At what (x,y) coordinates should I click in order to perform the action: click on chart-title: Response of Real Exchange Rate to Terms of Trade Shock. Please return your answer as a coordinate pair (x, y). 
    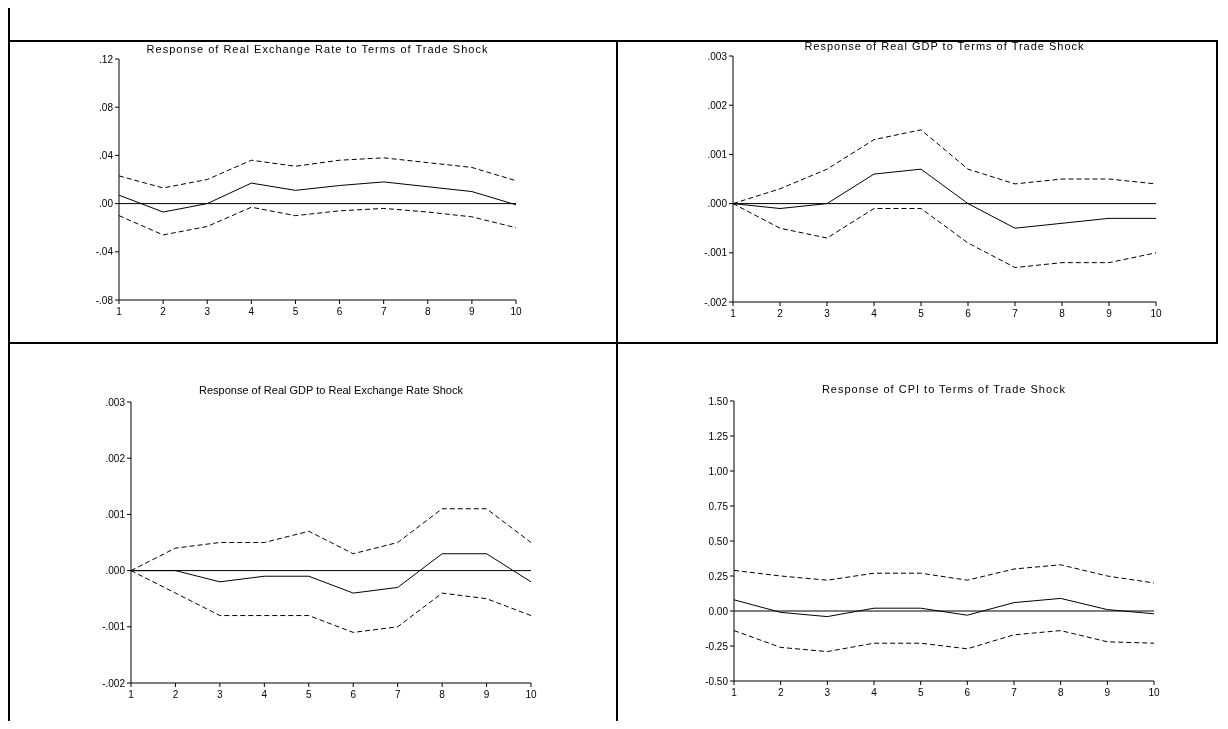
    Looking at the image, I should click on (317, 49).